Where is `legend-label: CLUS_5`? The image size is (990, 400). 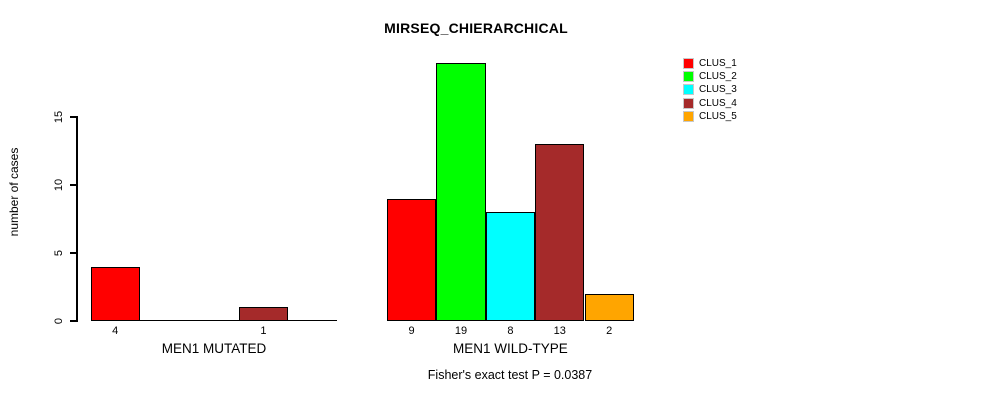
legend-label: CLUS_5 is located at coordinates (718, 116).